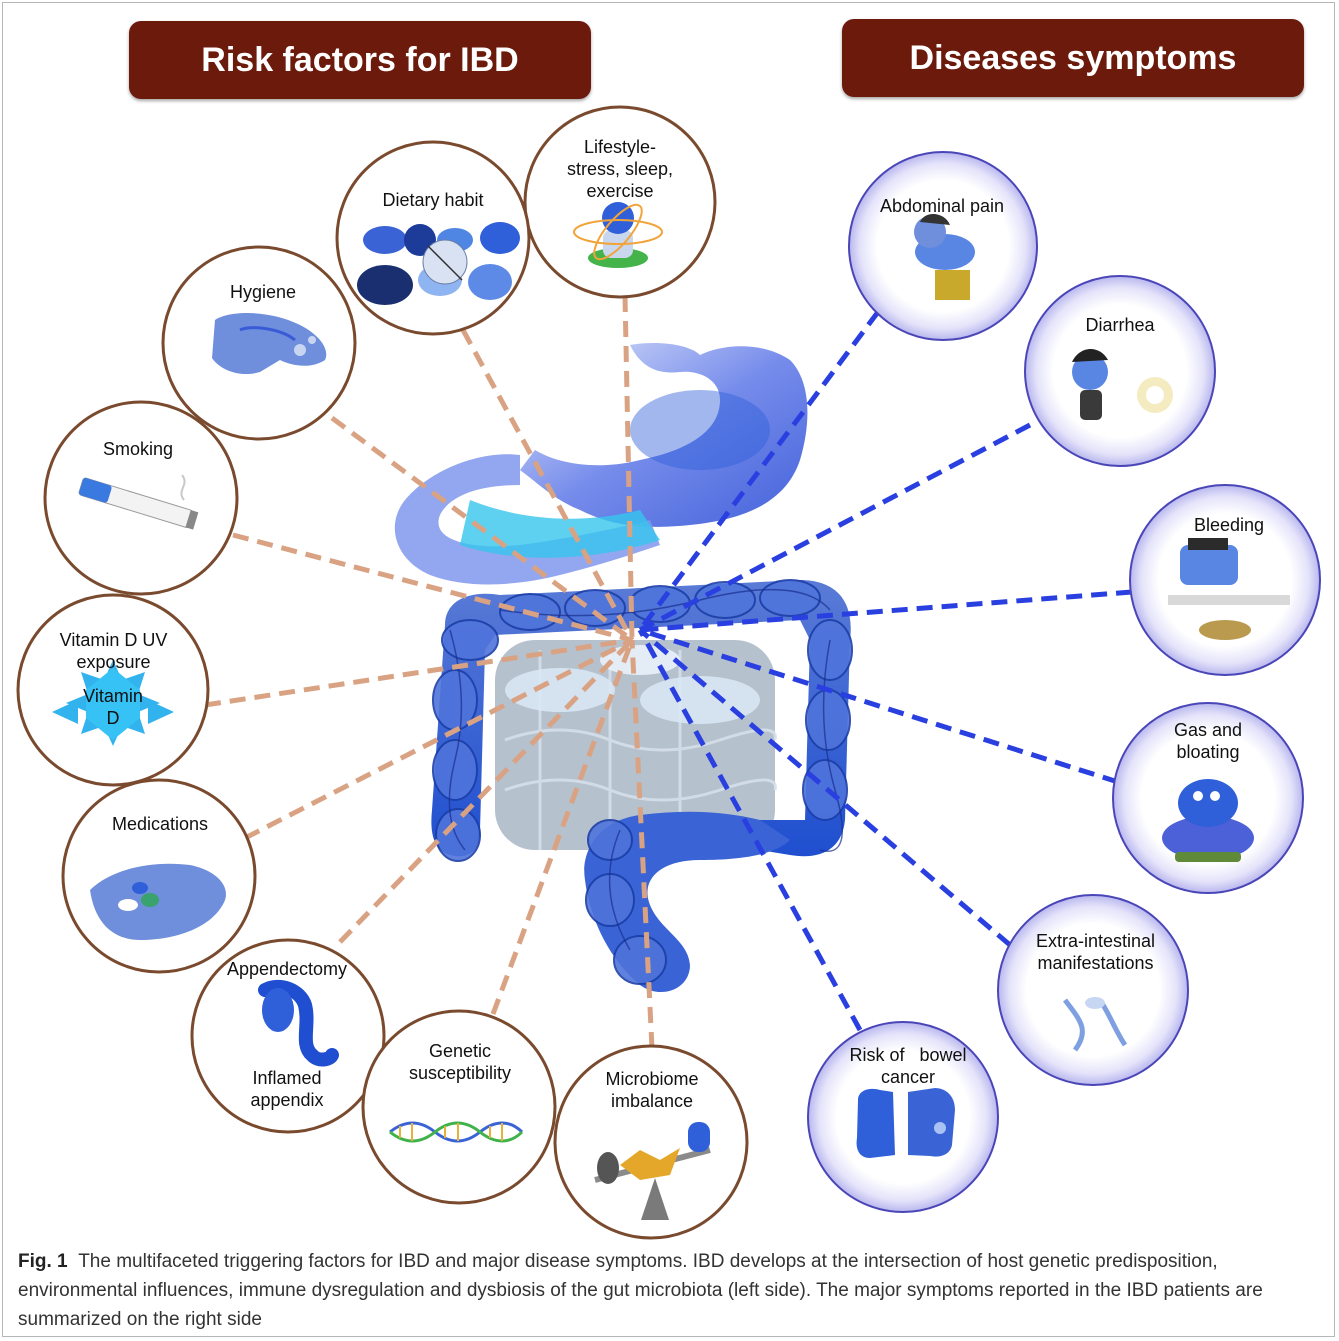 The width and height of the screenshot is (1339, 1341). I want to click on stomach, so click(664, 435).